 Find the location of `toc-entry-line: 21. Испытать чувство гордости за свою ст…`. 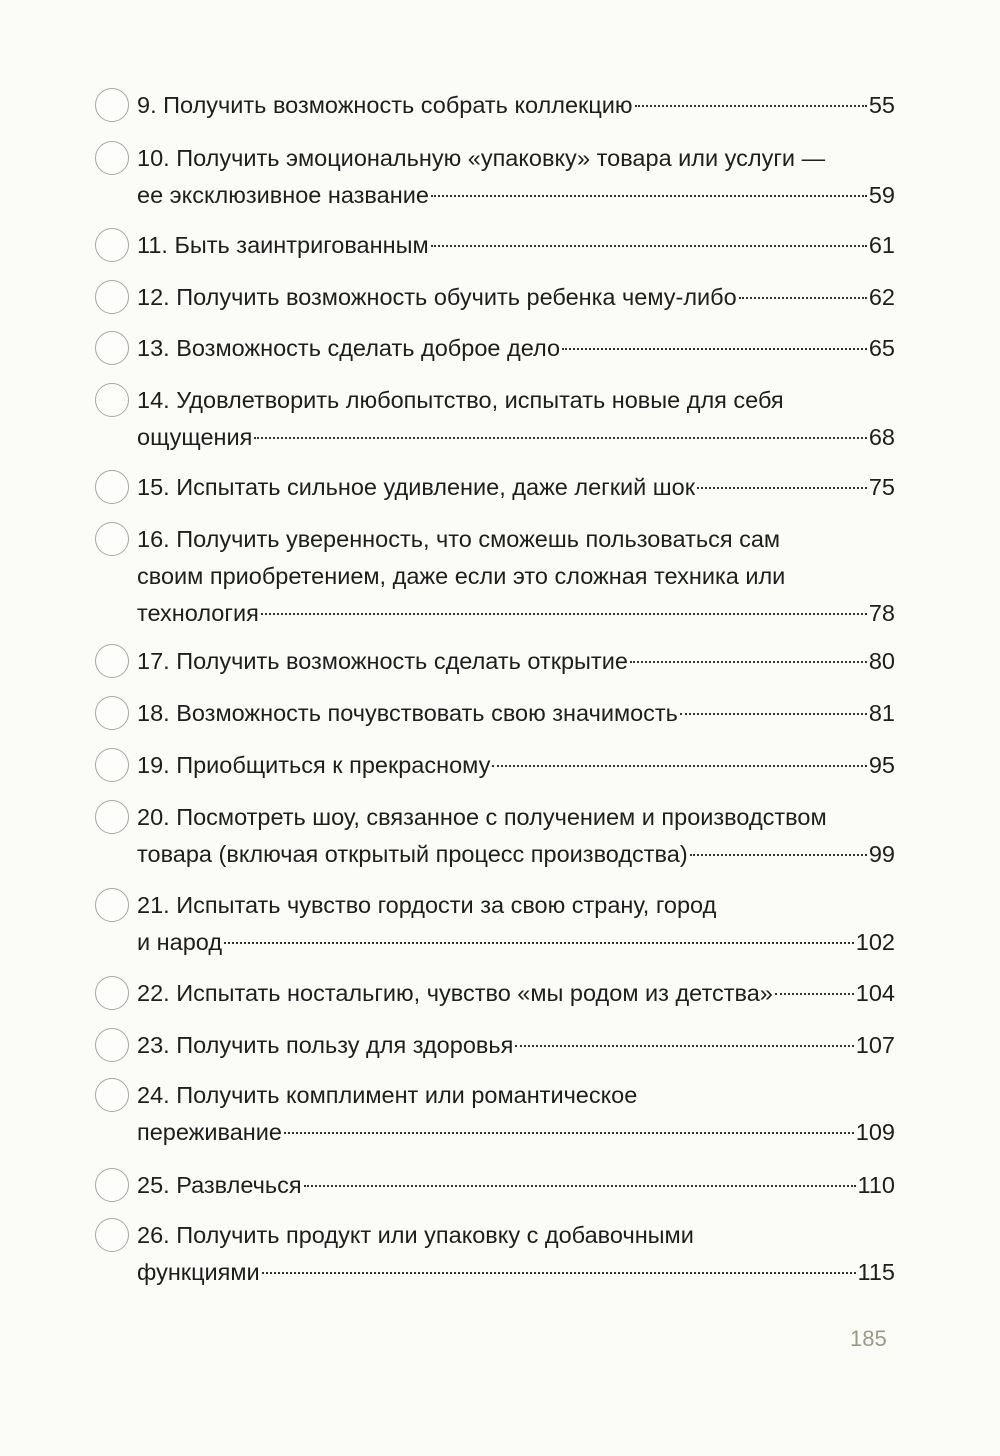

toc-entry-line: 21. Испытать чувство гордости за свою ст… is located at coordinates (516, 905).